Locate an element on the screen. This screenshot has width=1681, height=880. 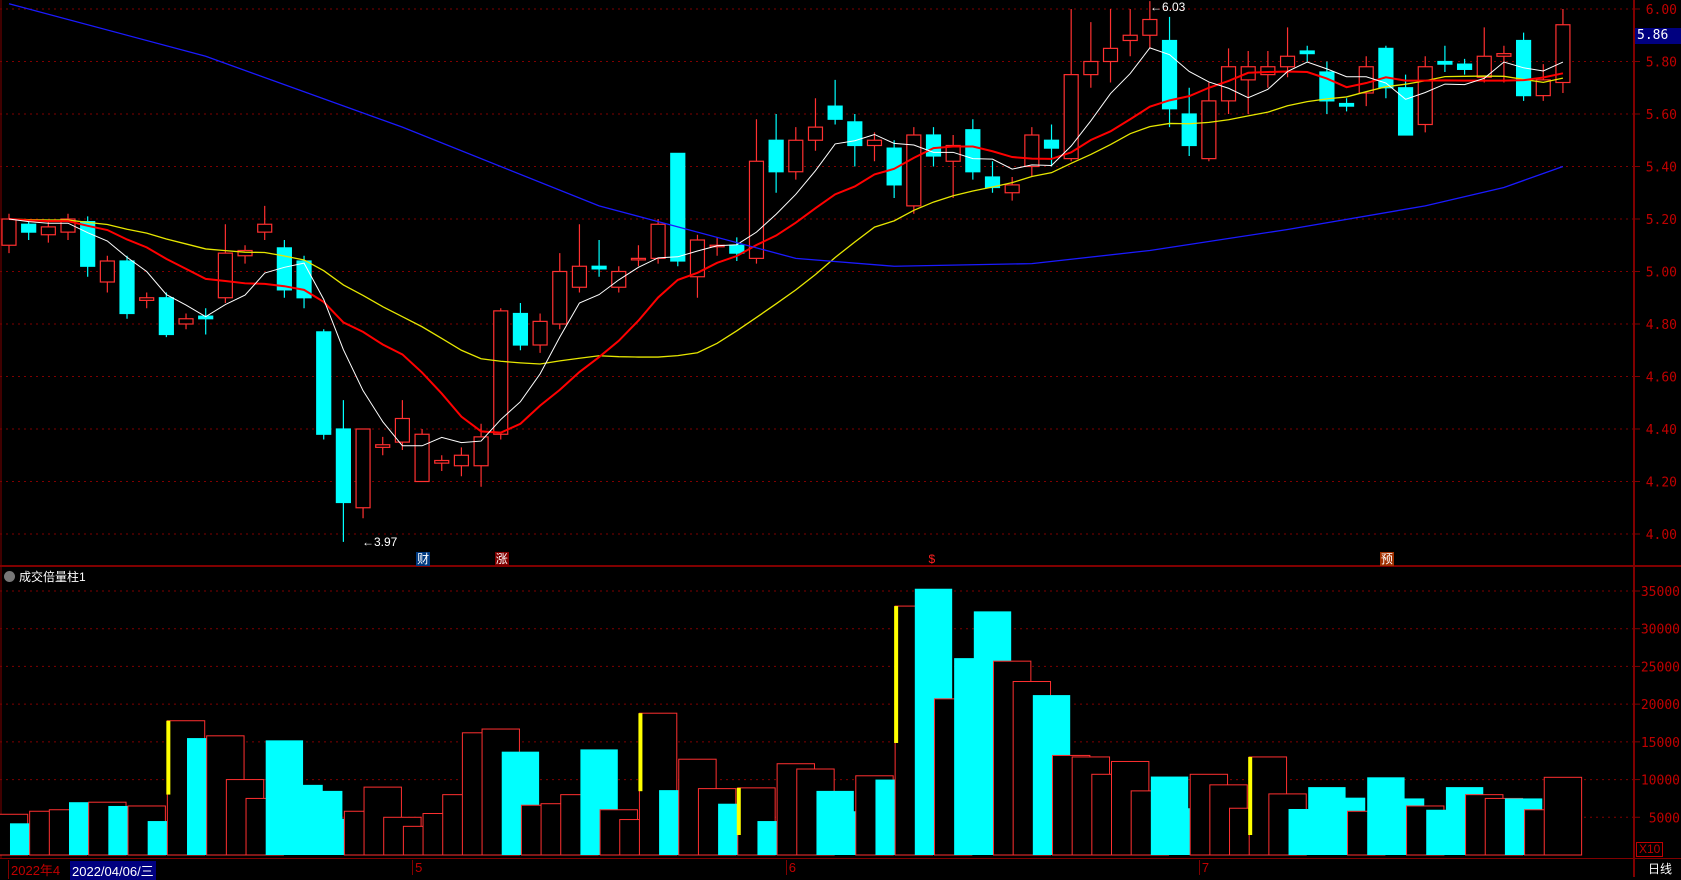
volume-tick-label: 35000 is located at coordinates (1660, 592).